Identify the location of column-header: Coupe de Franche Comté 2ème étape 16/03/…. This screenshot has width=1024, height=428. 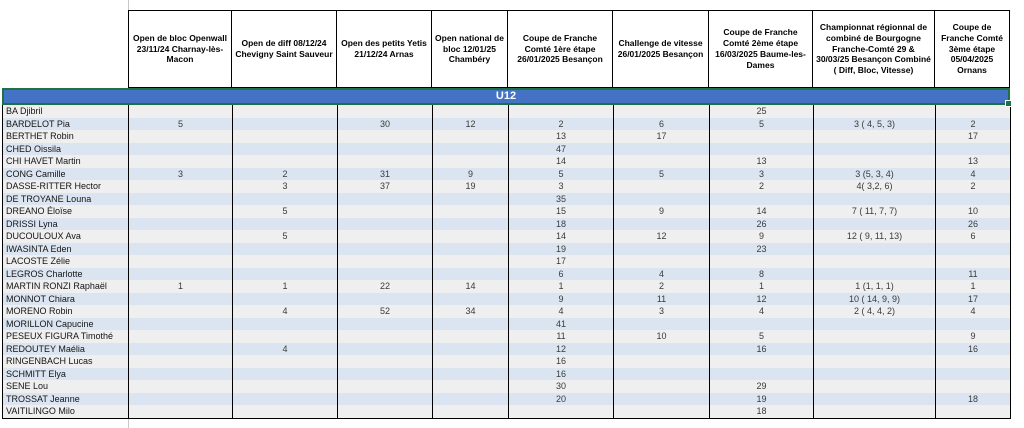
(761, 49).